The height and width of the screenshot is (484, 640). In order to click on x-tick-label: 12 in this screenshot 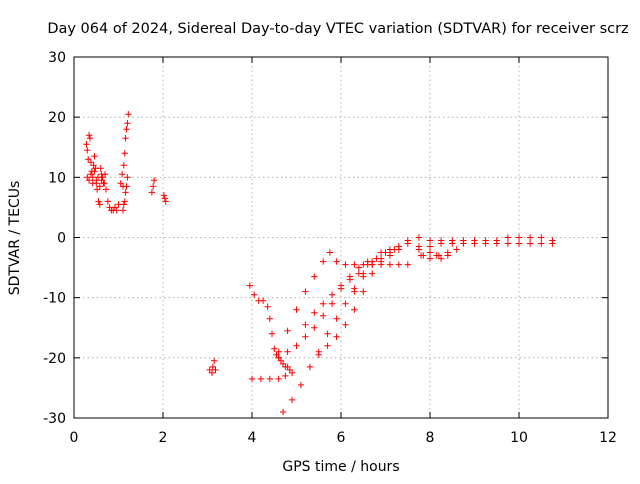, I will do `click(608, 438)`.